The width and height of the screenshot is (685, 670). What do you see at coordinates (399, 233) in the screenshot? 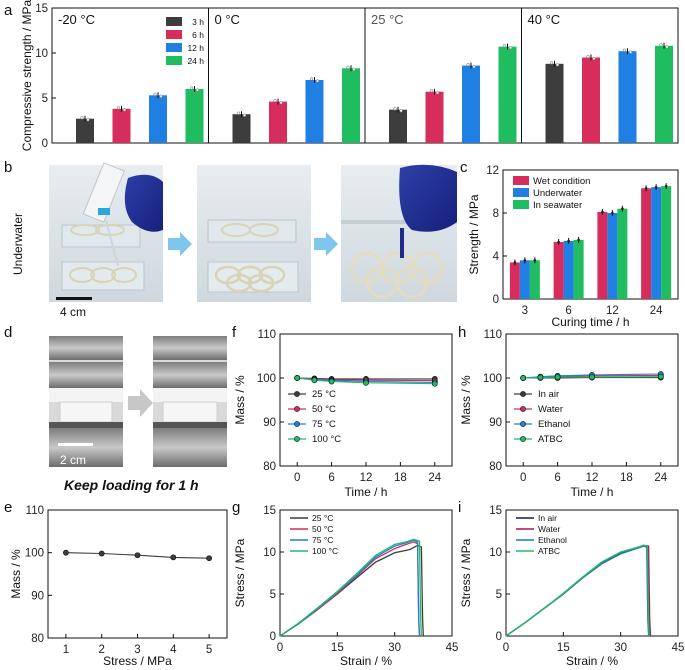
I see `photo-b3` at bounding box center [399, 233].